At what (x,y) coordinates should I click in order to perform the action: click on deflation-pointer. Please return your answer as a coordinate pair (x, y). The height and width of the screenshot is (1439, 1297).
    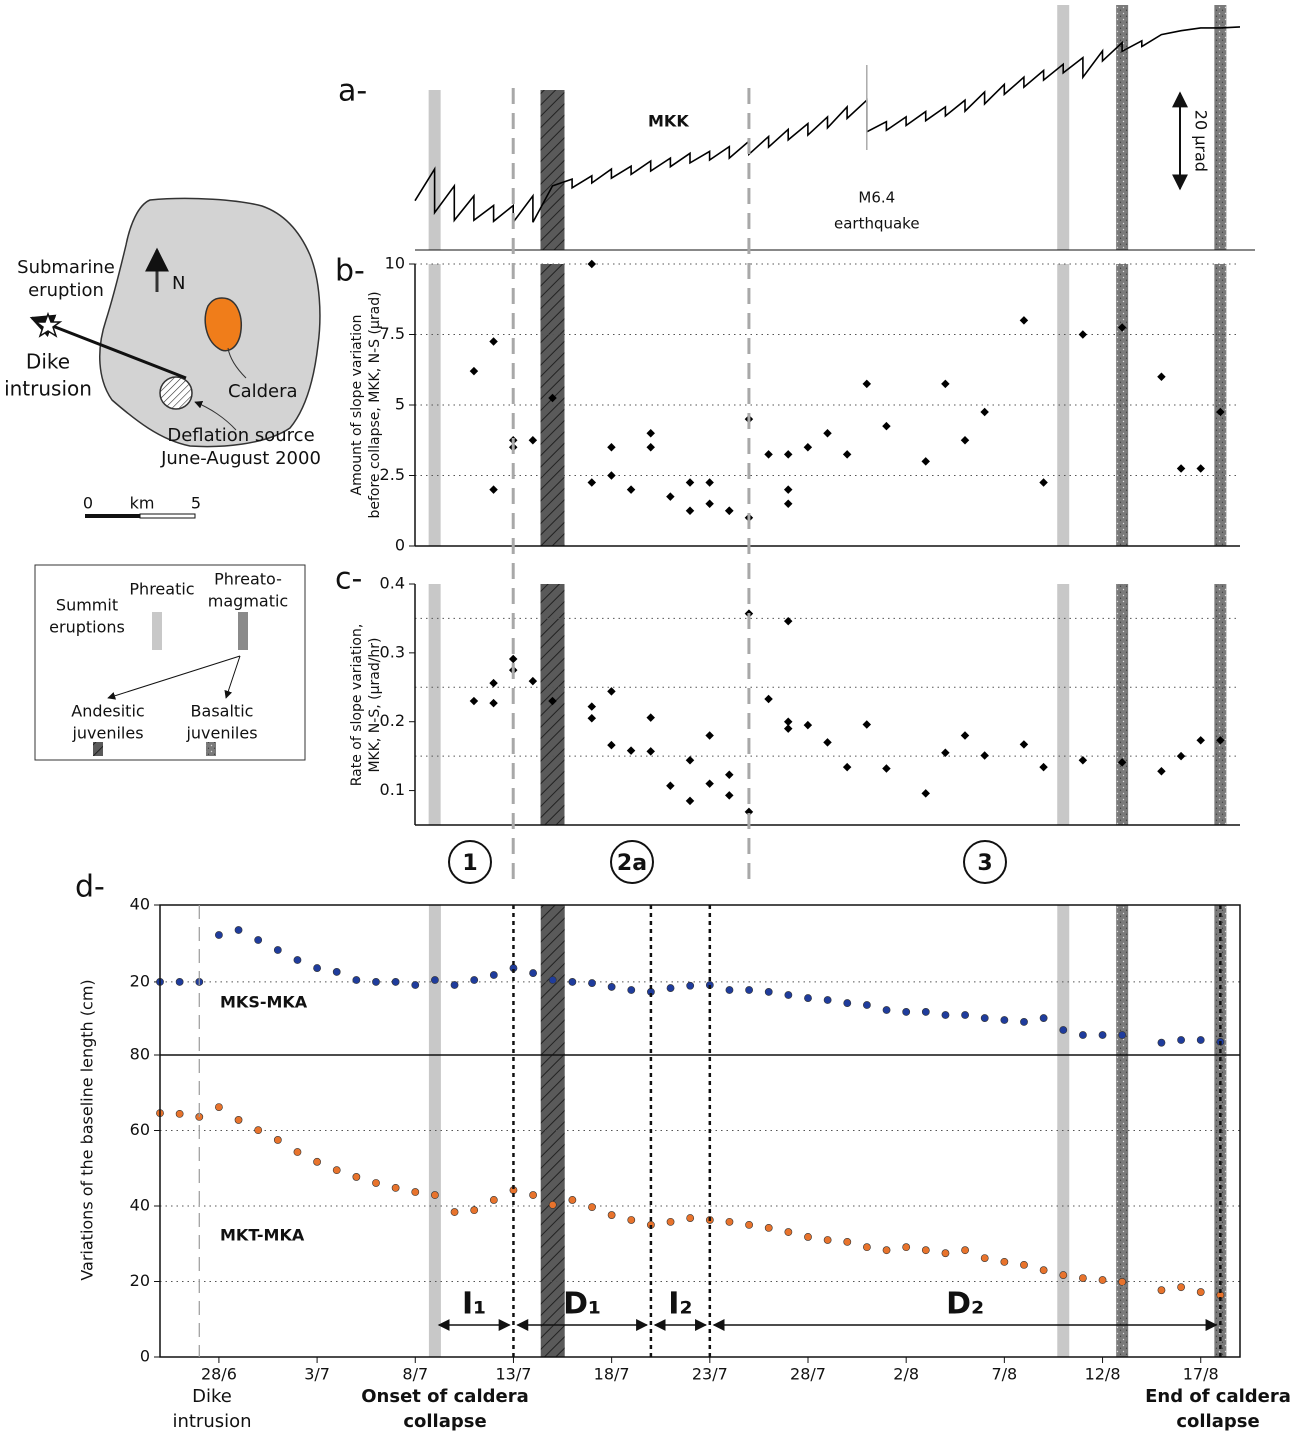
    Looking at the image, I should click on (215, 415).